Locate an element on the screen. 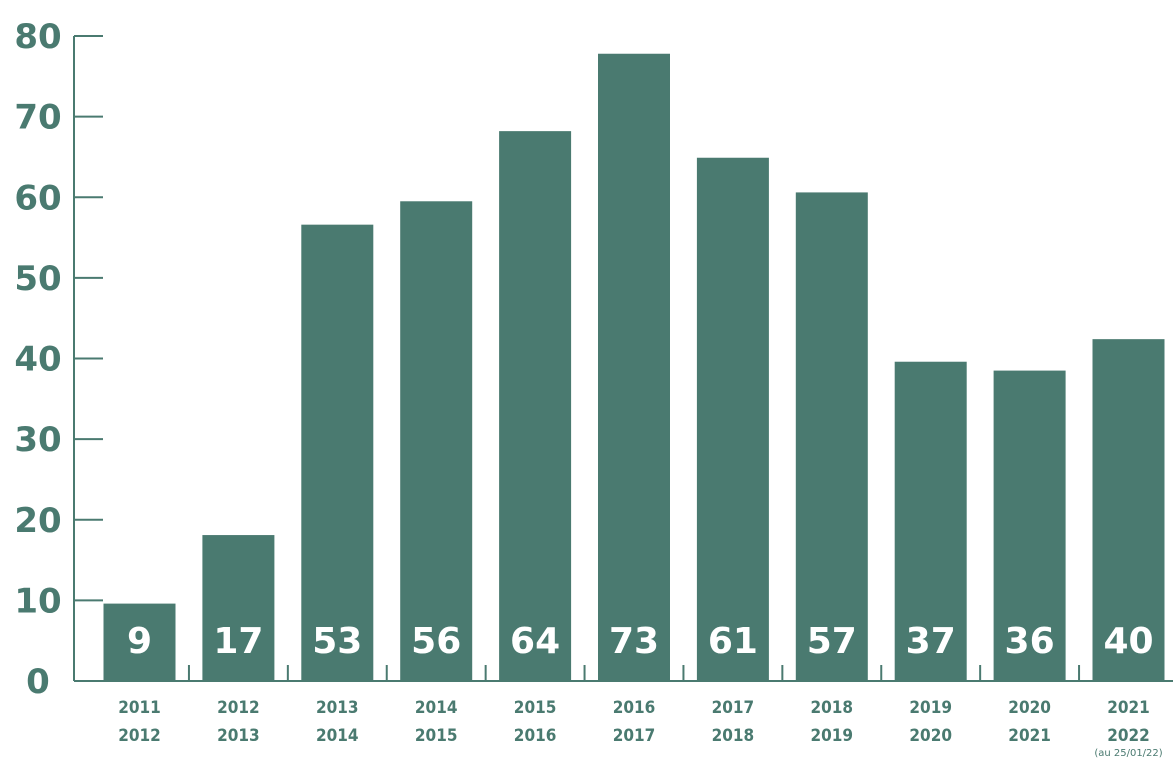 The height and width of the screenshot is (761, 1173). data-label: 9 is located at coordinates (139, 641).